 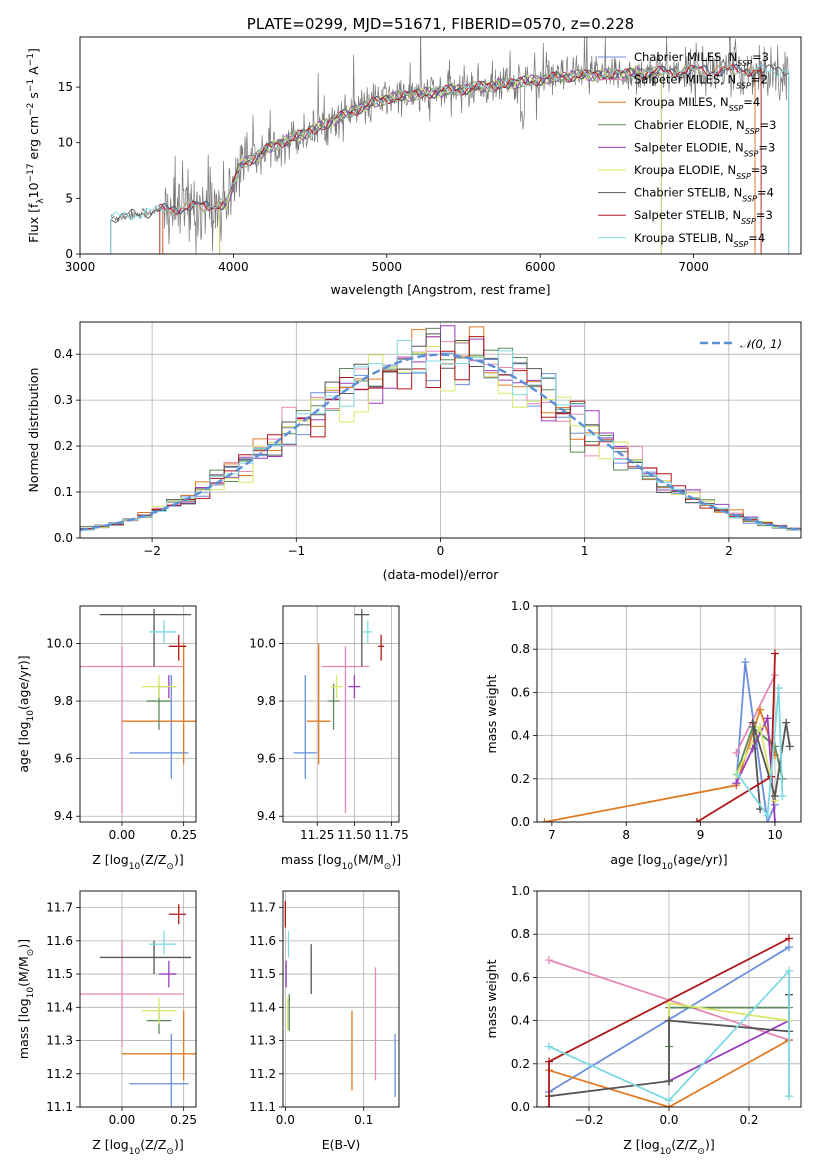 I want to click on series-line, so click(x=669, y=1035).